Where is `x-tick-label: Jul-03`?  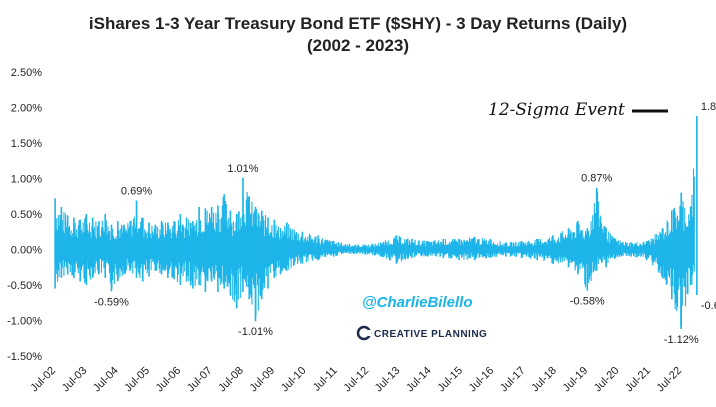 x-tick-label: Jul-03 is located at coordinates (75, 380).